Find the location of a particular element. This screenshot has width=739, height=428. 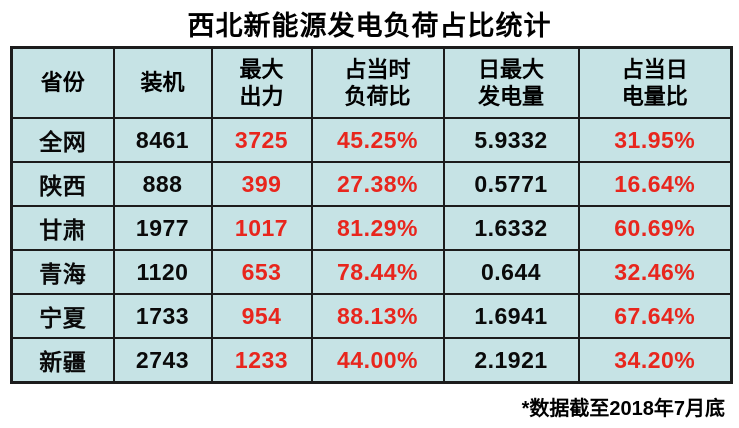

col-header-max-output: 最大 出力 is located at coordinates (261, 82).